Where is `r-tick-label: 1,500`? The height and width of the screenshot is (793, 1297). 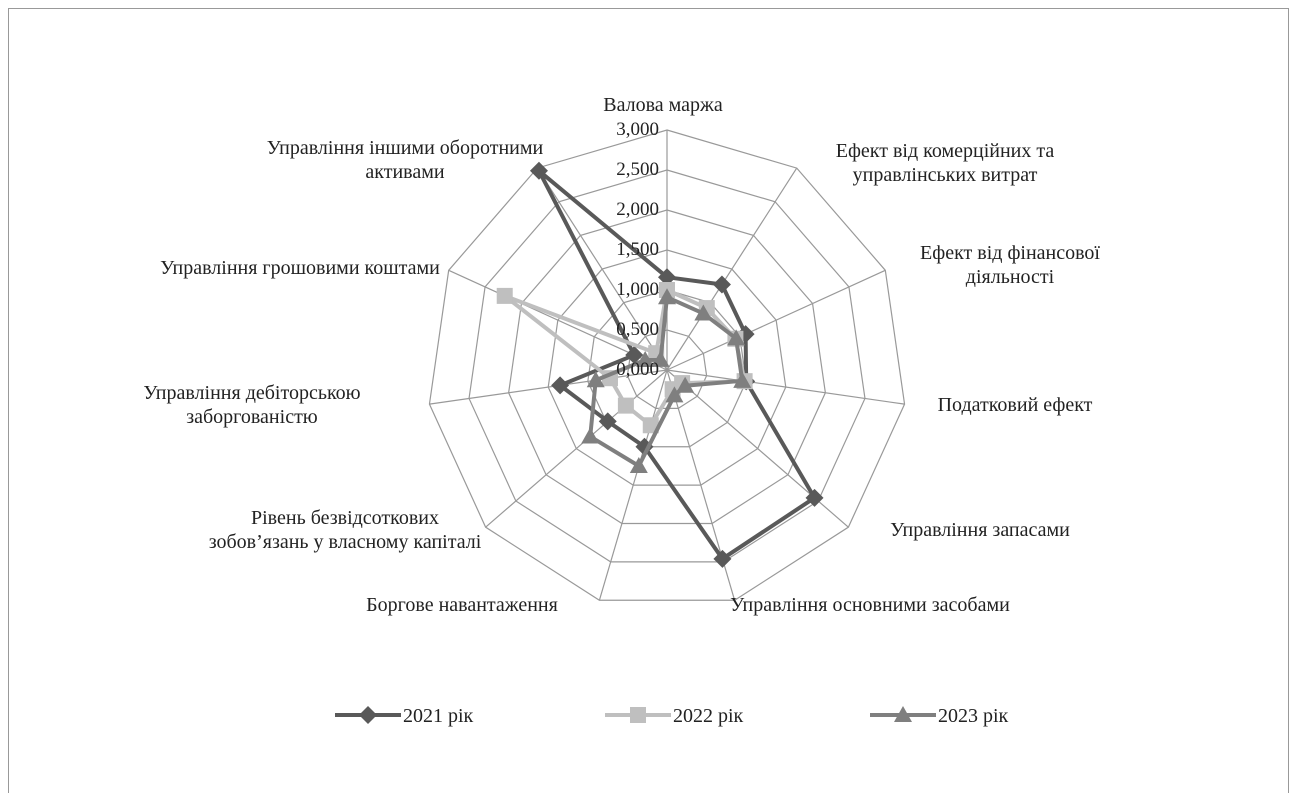
r-tick-label: 1,500 is located at coordinates (637, 249).